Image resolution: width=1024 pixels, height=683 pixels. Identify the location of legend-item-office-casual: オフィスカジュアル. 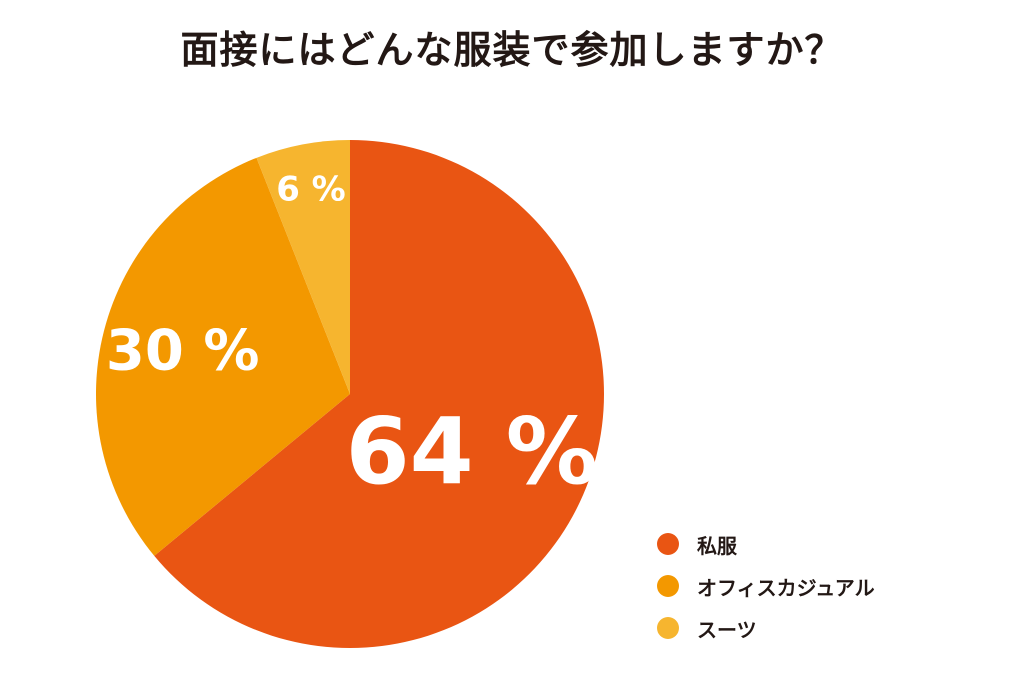
(766, 586).